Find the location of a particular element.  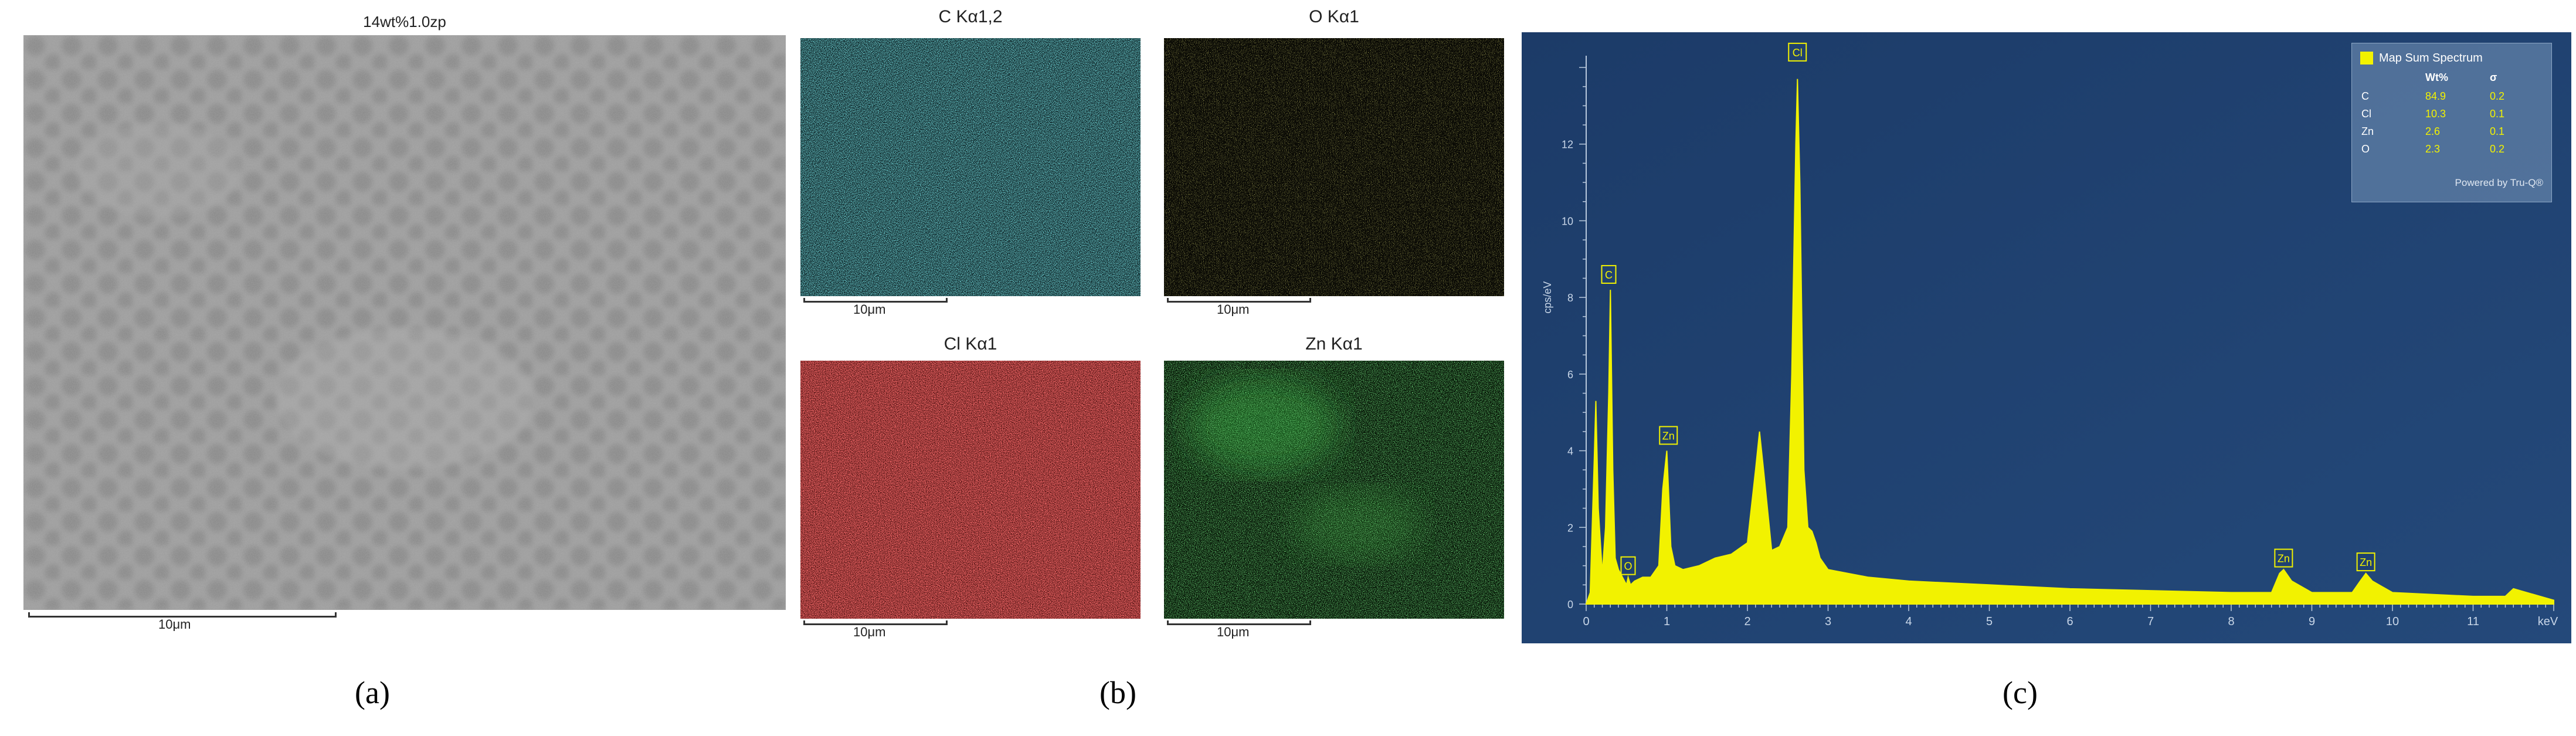

peak-label-text: C is located at coordinates (1609, 275).